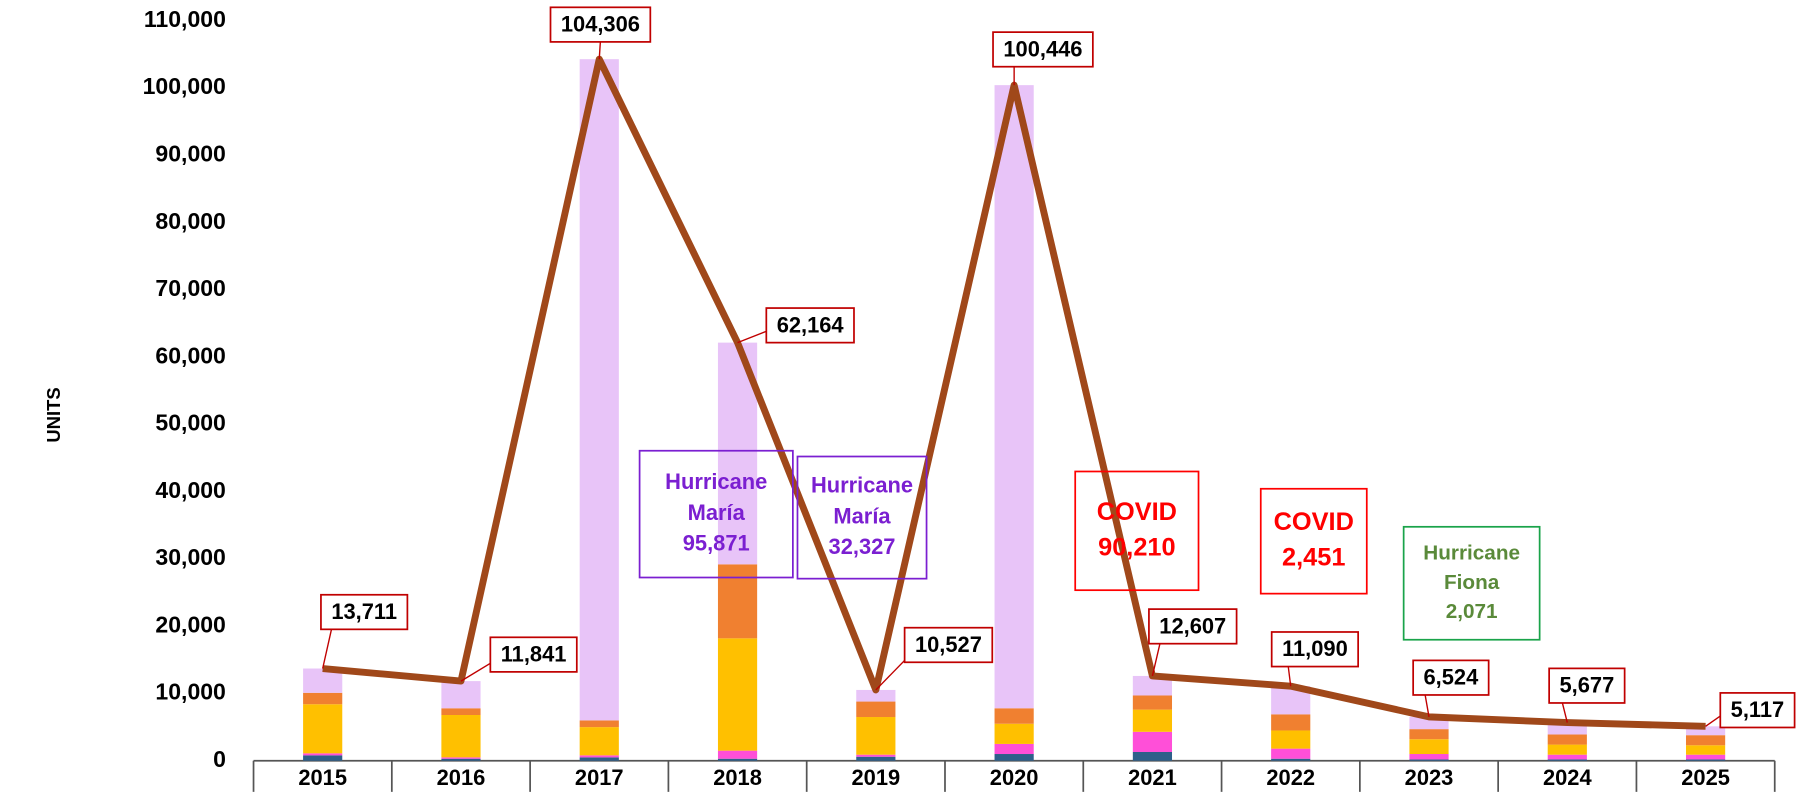 The width and height of the screenshot is (1807, 792). Describe the element at coordinates (190, 692) in the screenshot. I see `y-tick-label: 10,000` at that location.